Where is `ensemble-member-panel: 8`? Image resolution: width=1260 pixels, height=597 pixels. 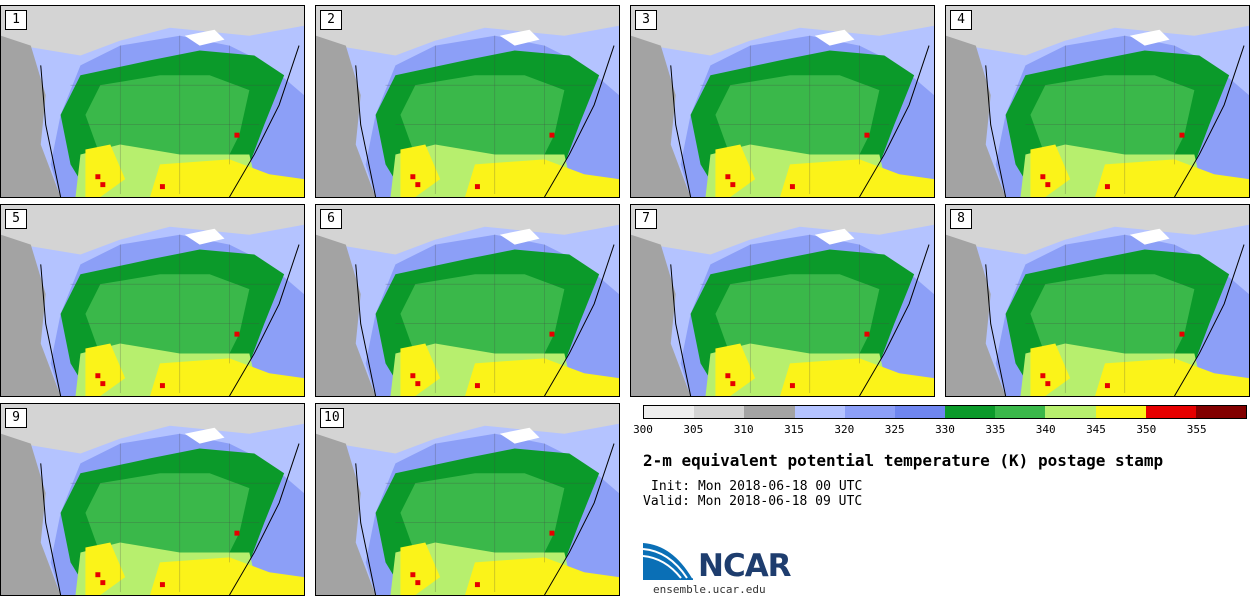
ensemble-member-panel: 8 is located at coordinates (1097, 300).